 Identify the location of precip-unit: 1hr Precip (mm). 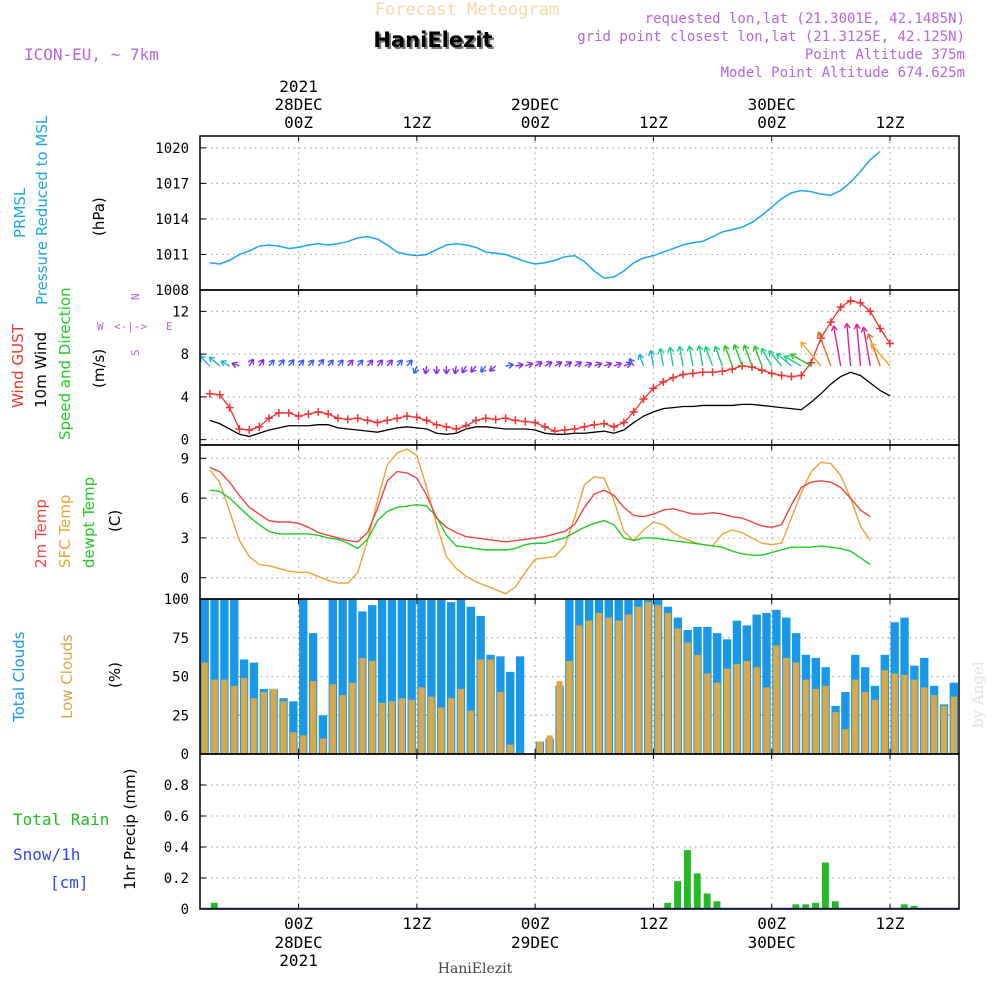
(130, 829).